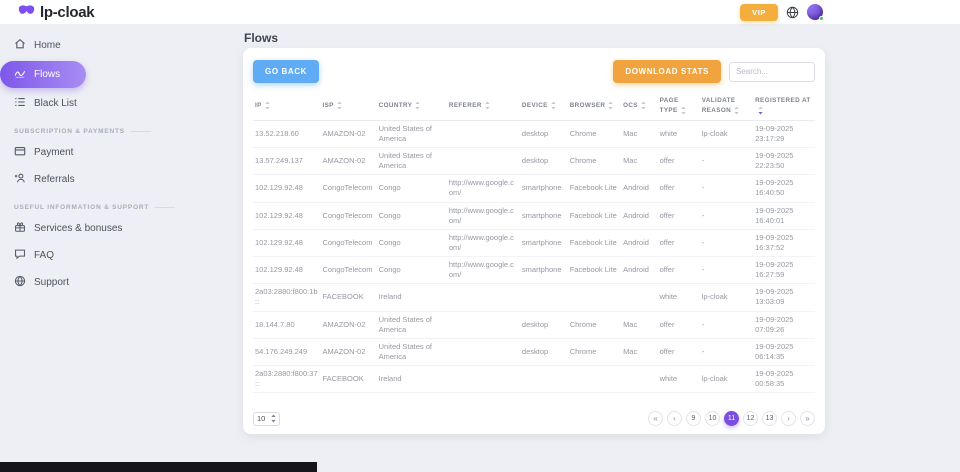  Describe the element at coordinates (411, 297) in the screenshot. I see `cell-country: Ireland` at that location.